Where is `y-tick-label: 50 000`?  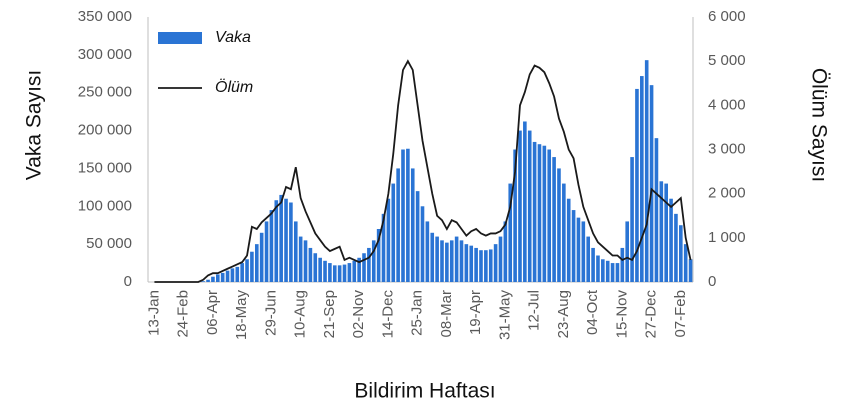
y-tick-label: 50 000 is located at coordinates (109, 243).